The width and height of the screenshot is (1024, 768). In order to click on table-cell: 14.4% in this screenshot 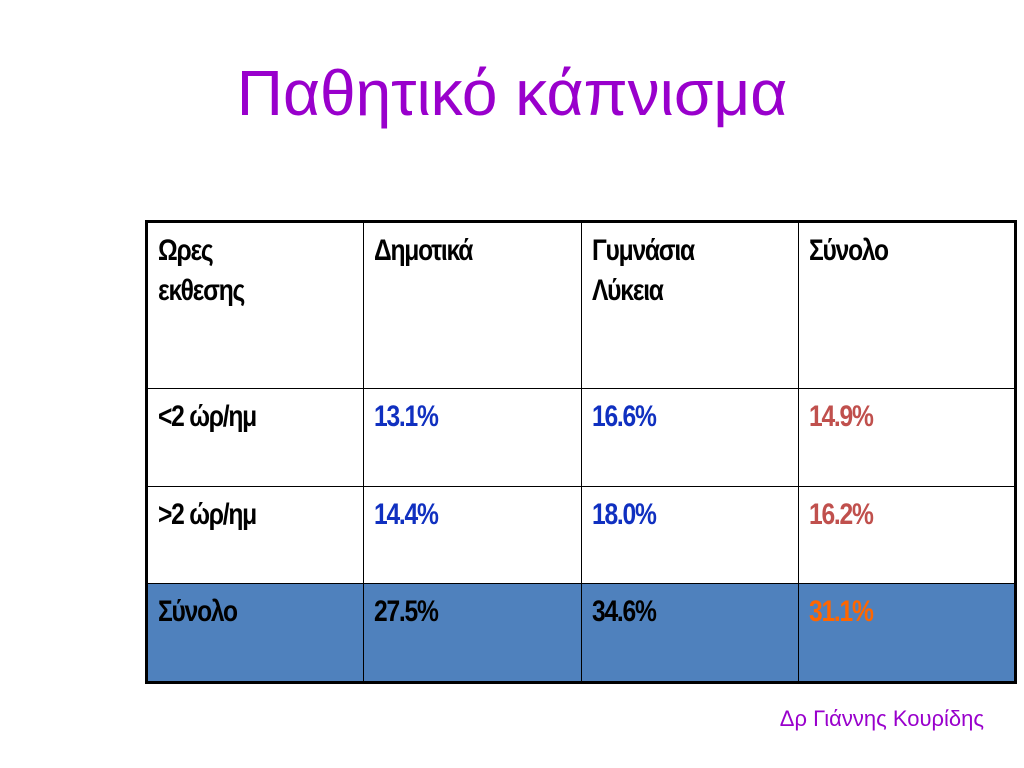, I will do `click(472, 534)`.